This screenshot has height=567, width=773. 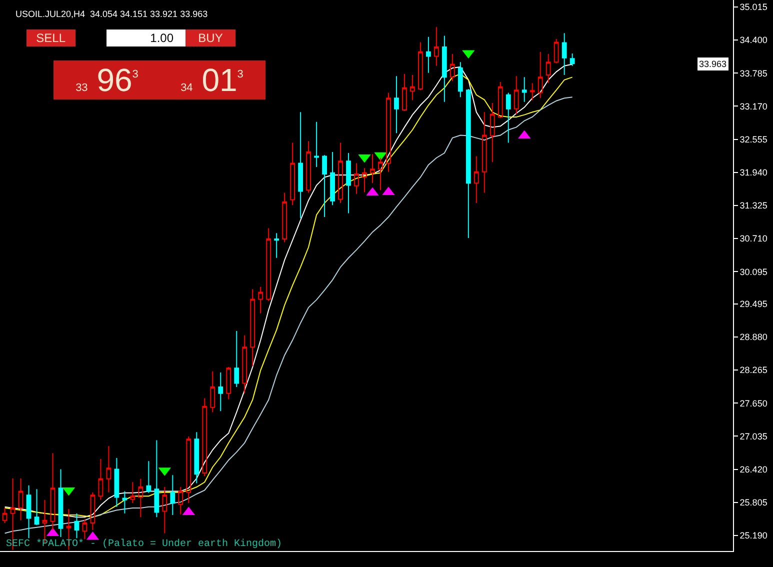 What do you see at coordinates (754, 535) in the screenshot?
I see `y-tick-label: 25.190` at bounding box center [754, 535].